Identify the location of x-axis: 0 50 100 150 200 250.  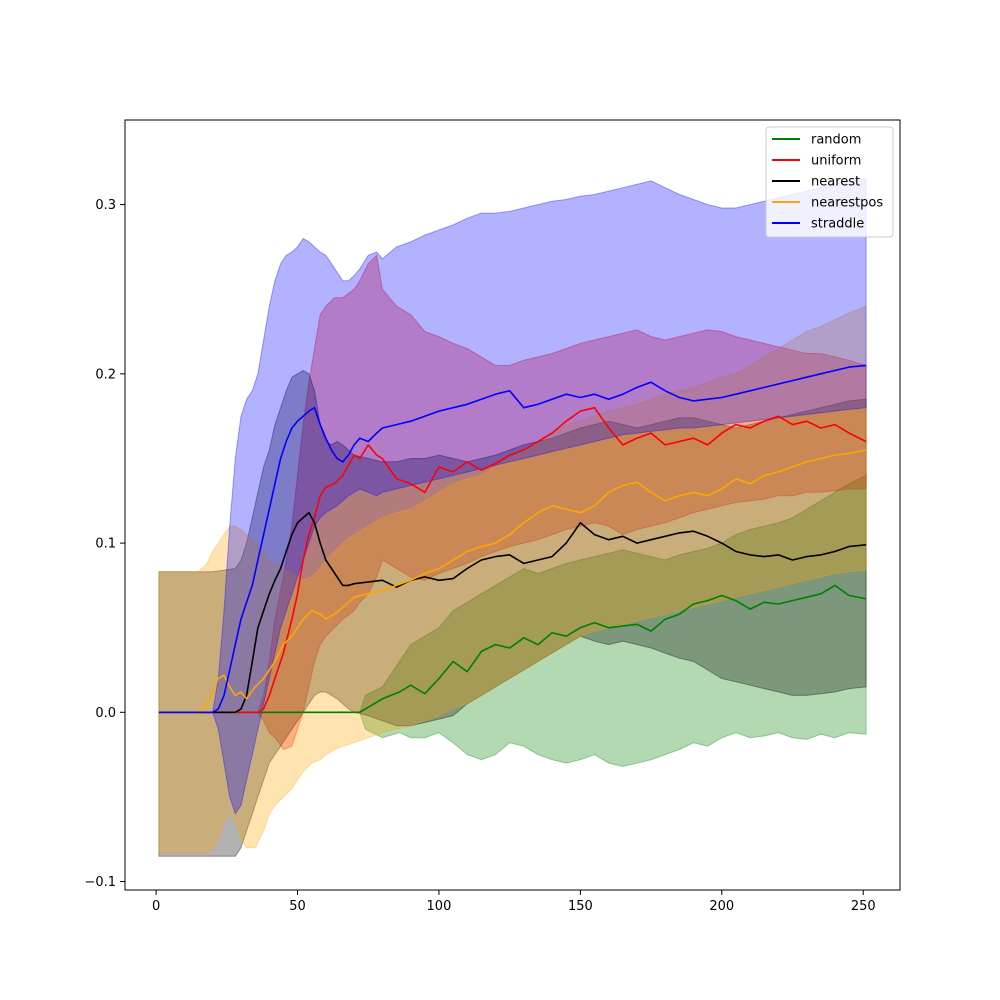
(514, 902).